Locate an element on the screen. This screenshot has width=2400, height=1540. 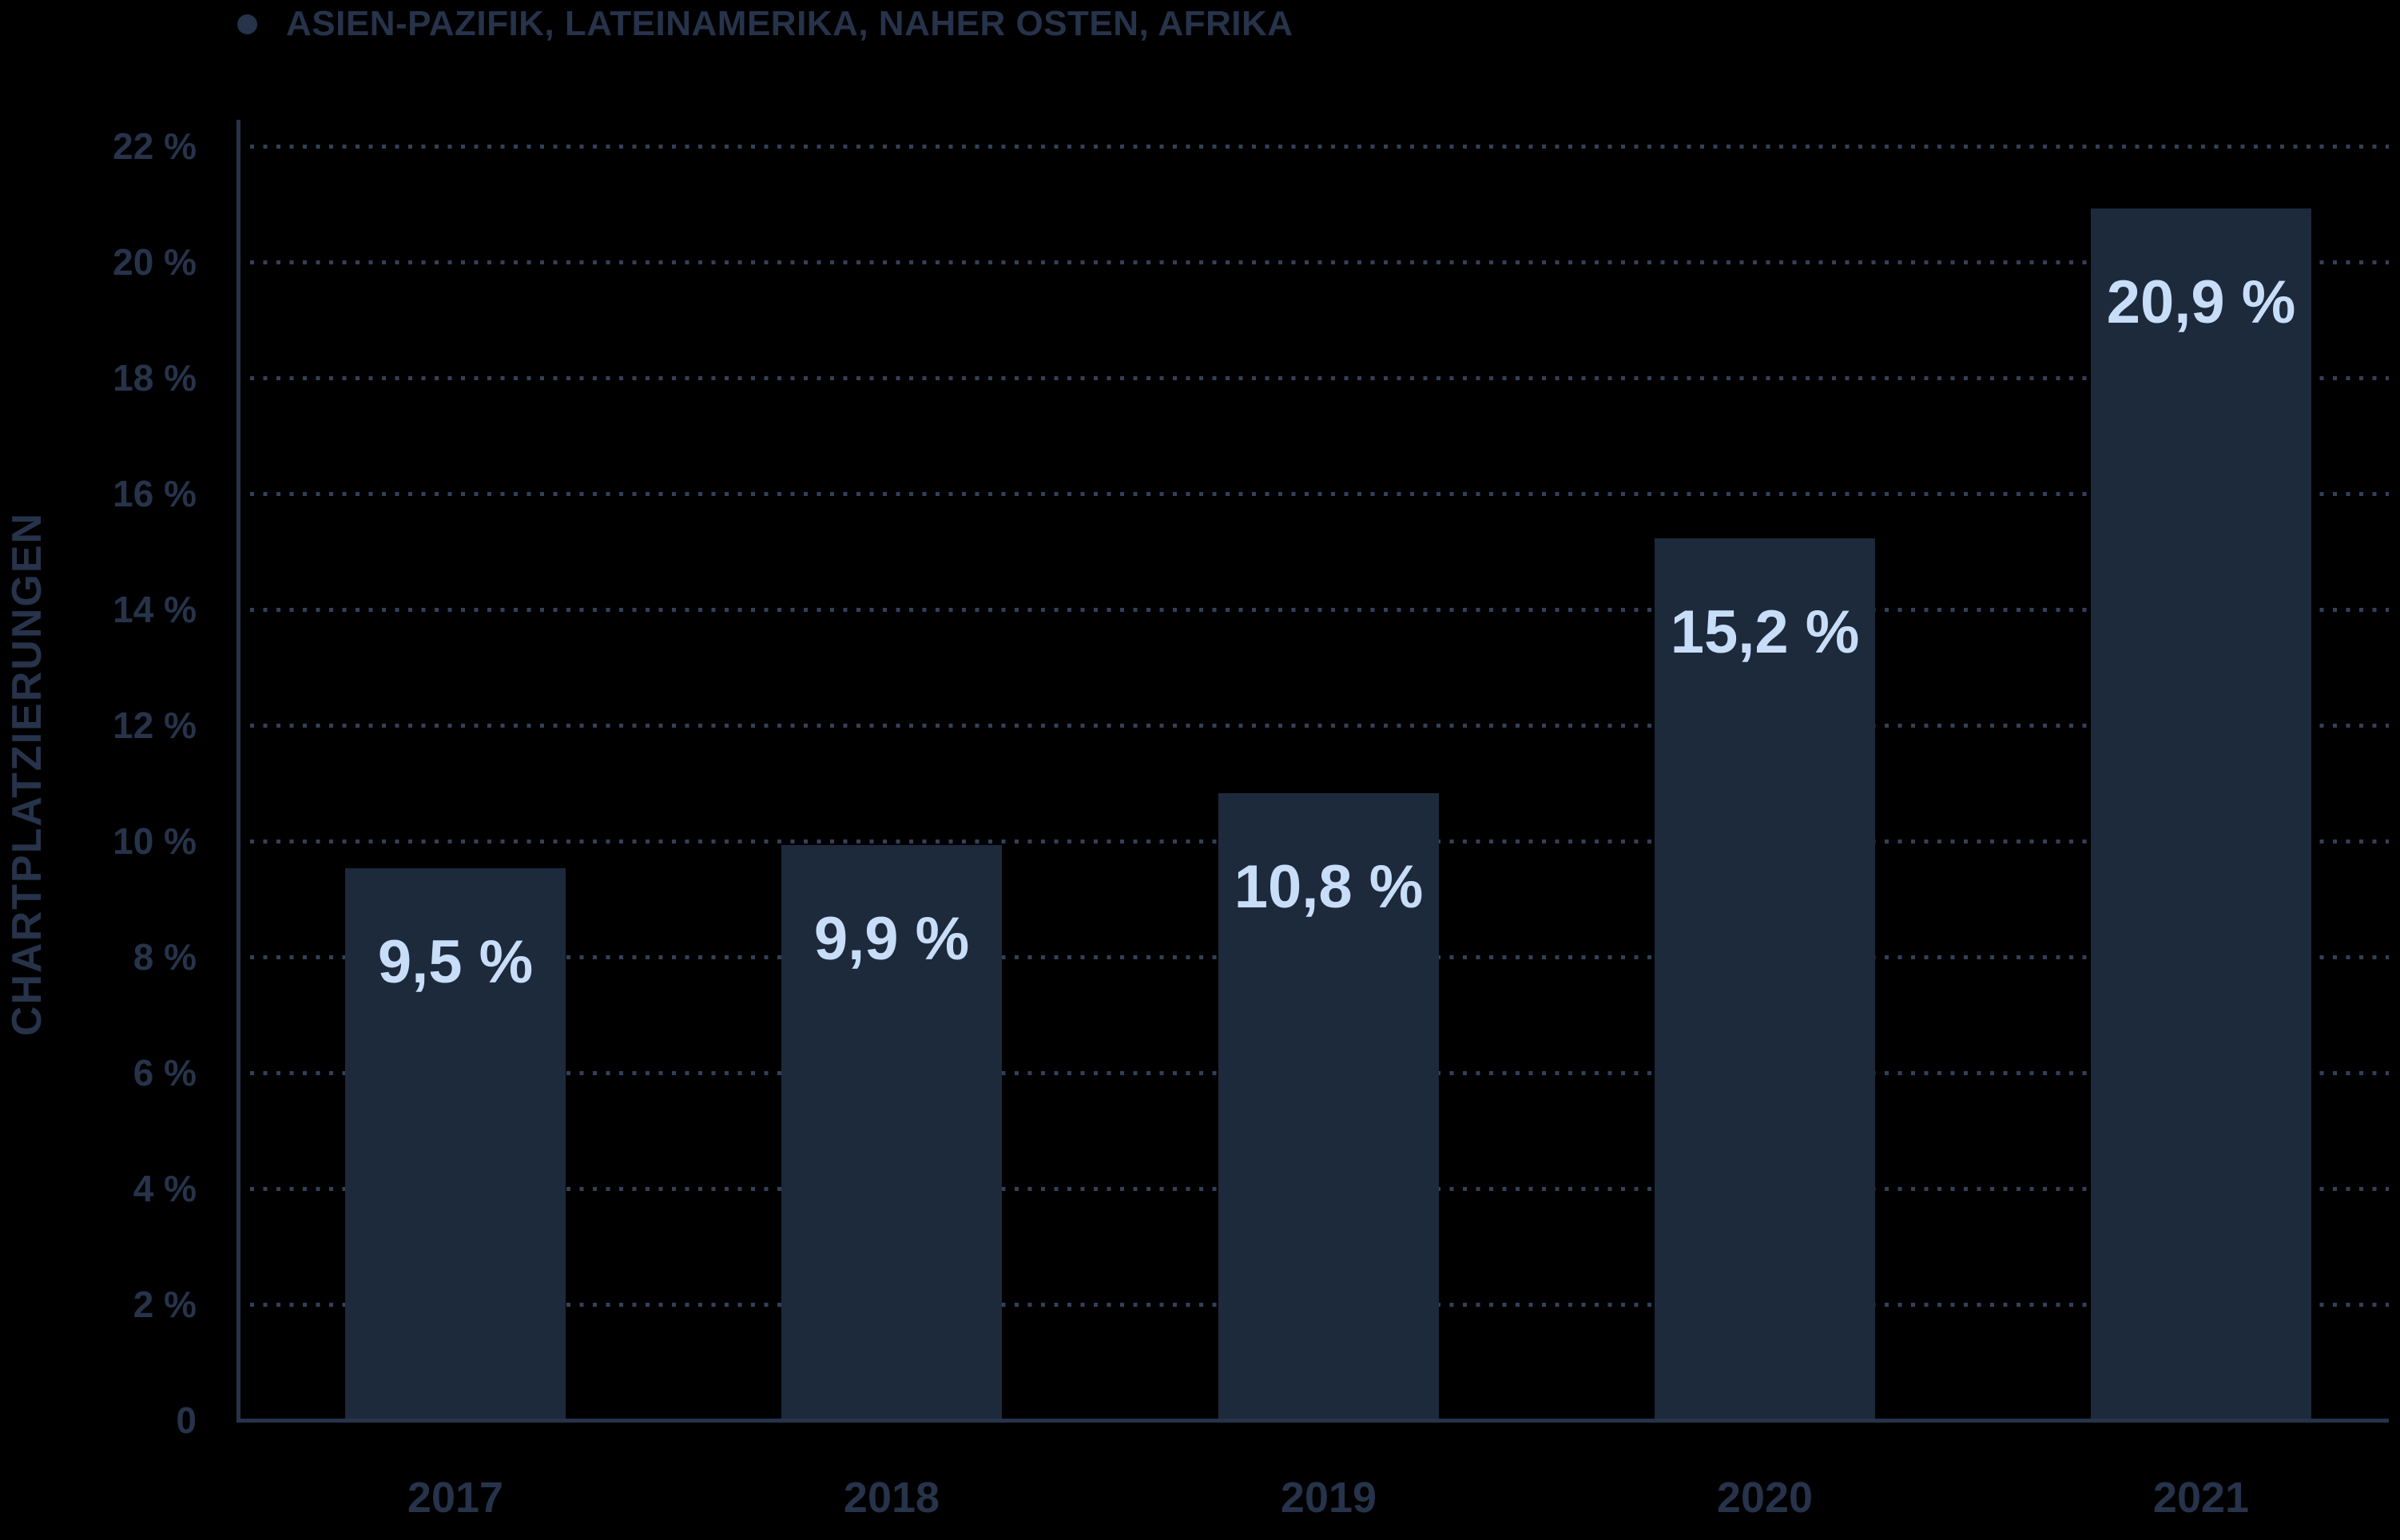
bar-2018: 9,9 % is located at coordinates (891, 1132).